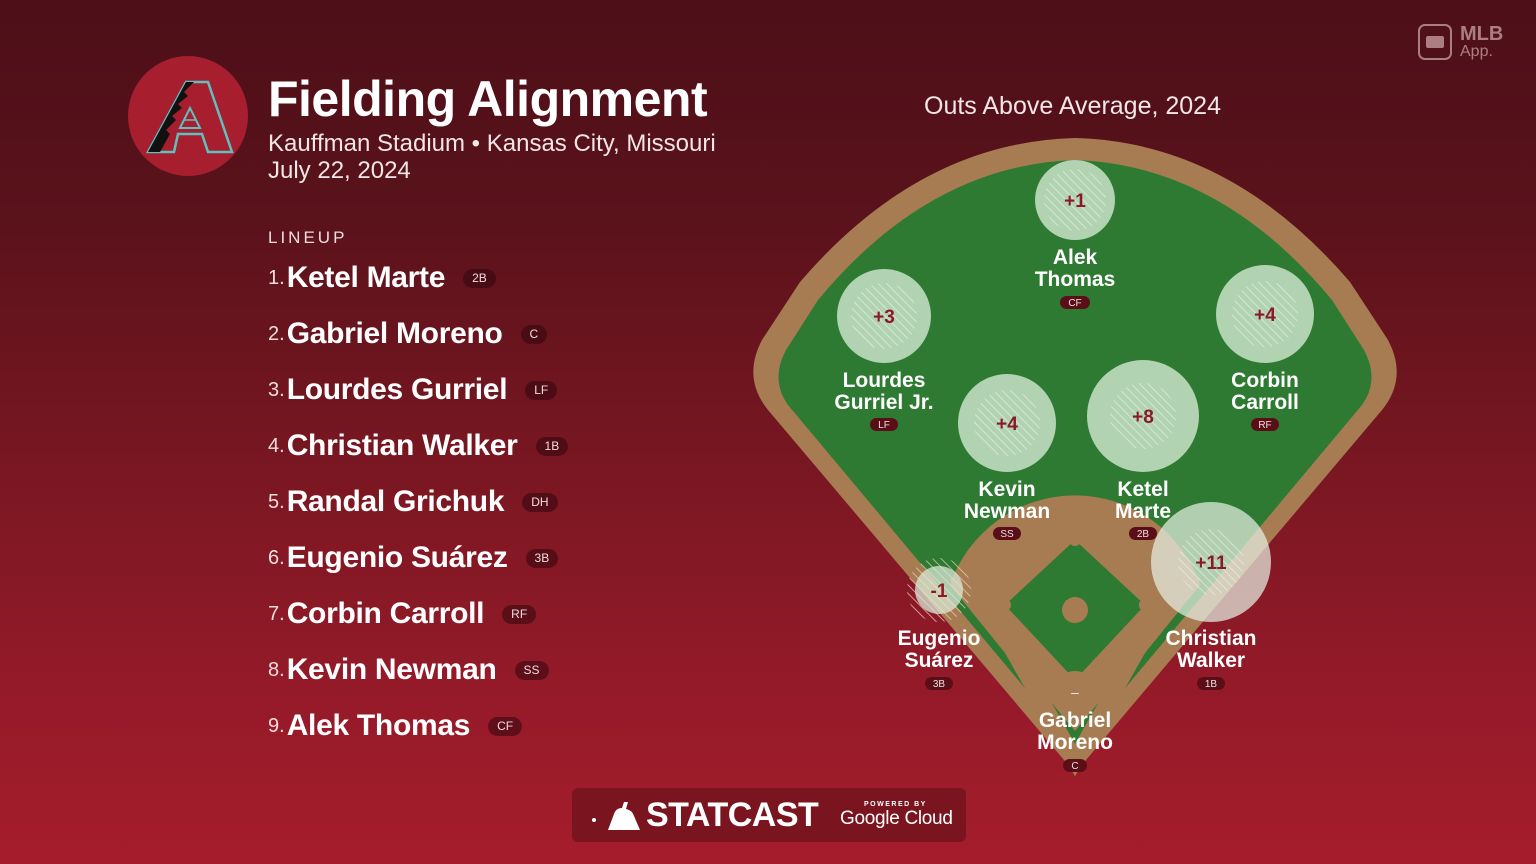  Describe the element at coordinates (1143, 511) in the screenshot. I see `svg-text: Marte` at that location.